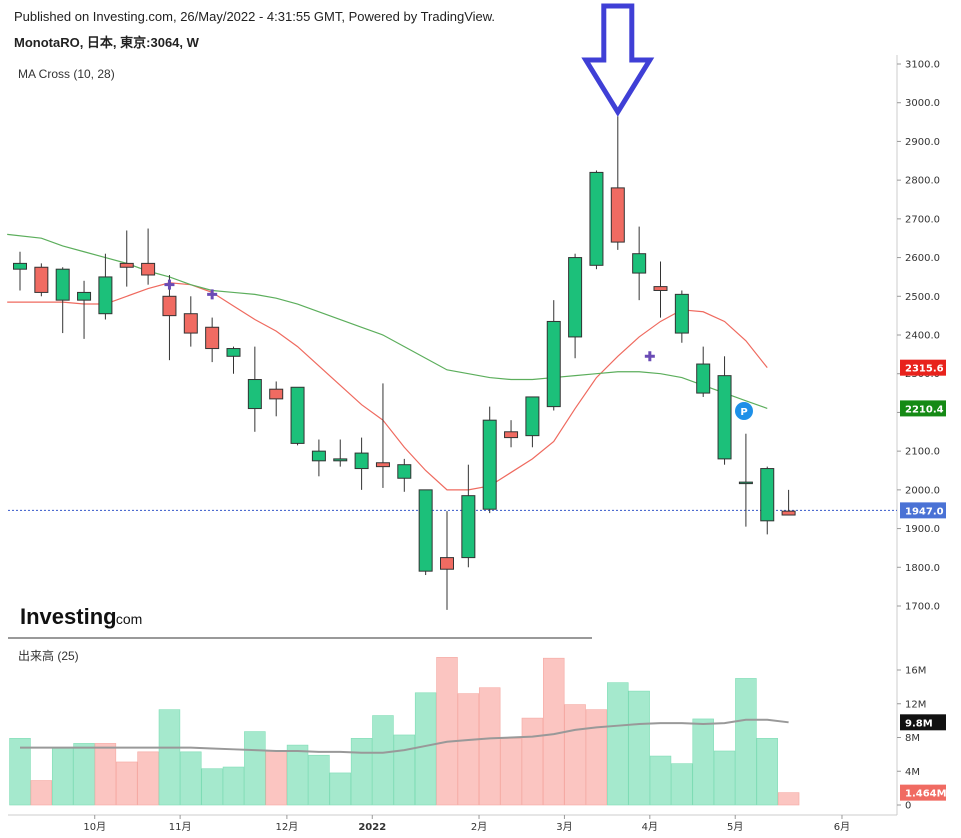 Image resolution: width=961 pixels, height=838 pixels. I want to click on time-tick-label: 10月, so click(94, 827).